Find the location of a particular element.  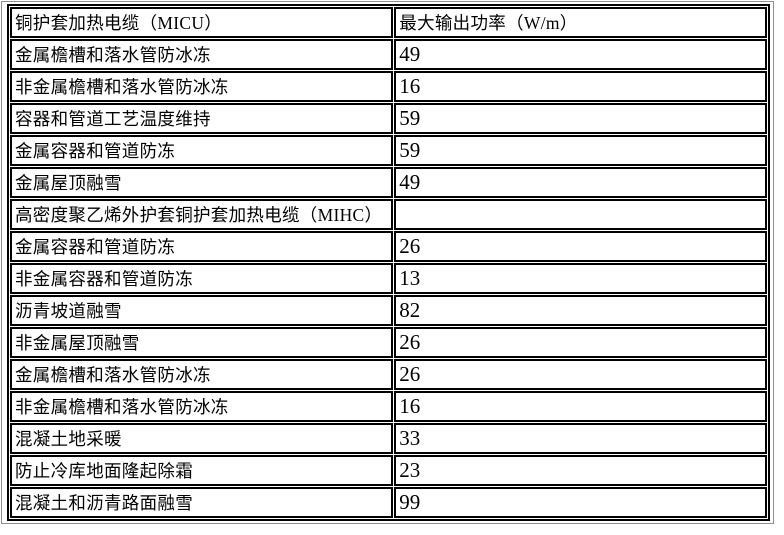

table-row: 混凝土和沥青路面融雪 99 is located at coordinates (388, 502).